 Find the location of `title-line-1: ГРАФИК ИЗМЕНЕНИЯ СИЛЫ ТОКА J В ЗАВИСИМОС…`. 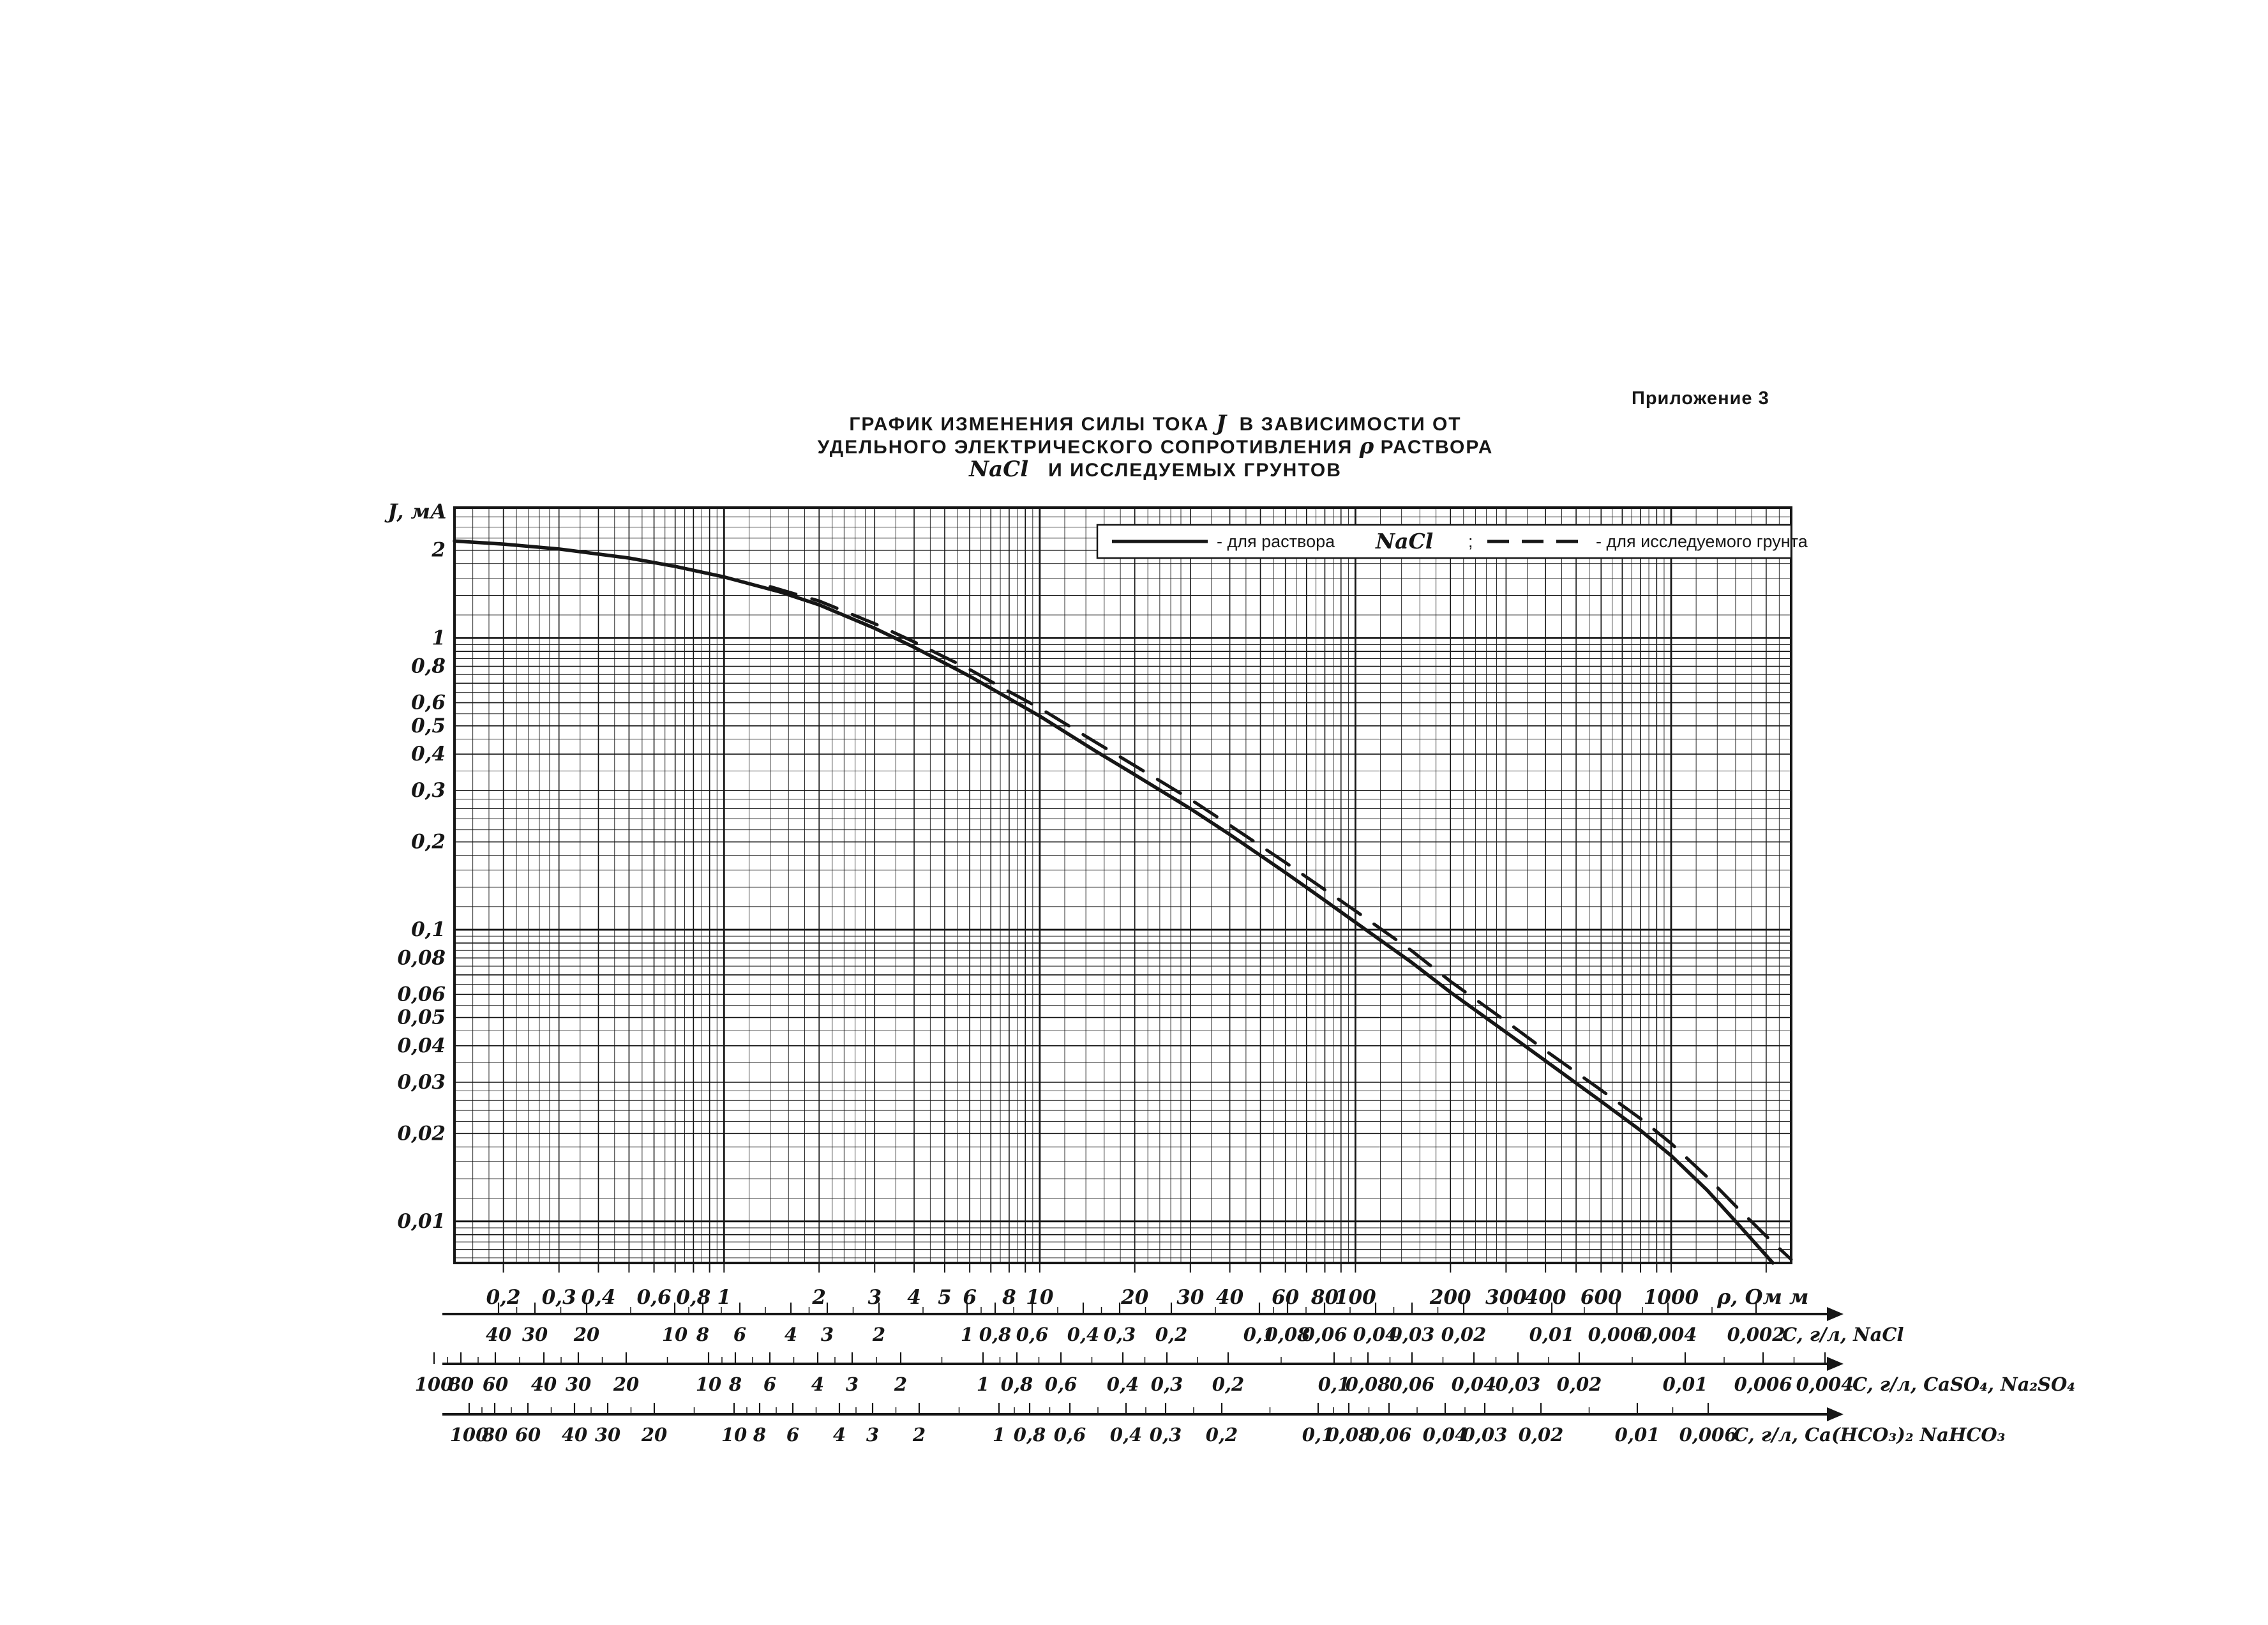

title-line-1: ГРАФИК ИЗМЕНЕНИЯ СИЛЫ ТОКА J В ЗАВИСИМОС… is located at coordinates (1155, 423).